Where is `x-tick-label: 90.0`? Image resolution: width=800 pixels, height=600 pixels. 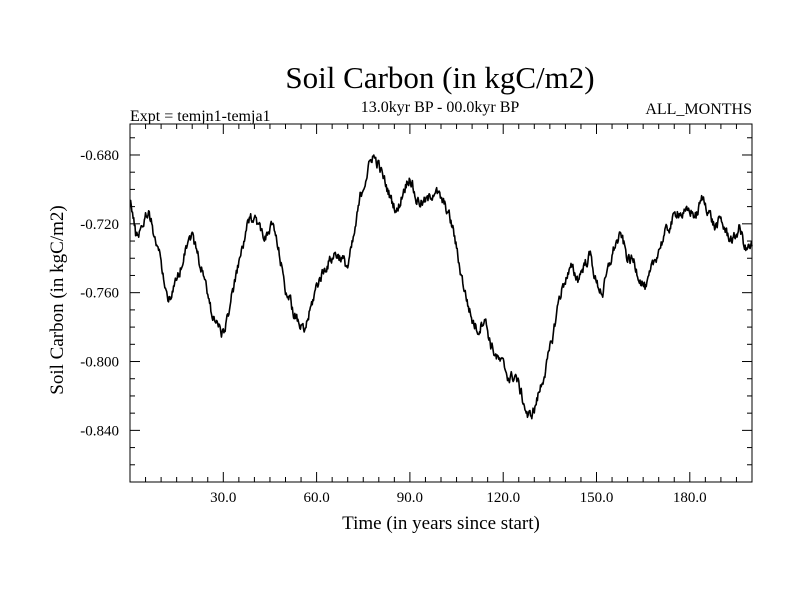
x-tick-label: 90.0 is located at coordinates (410, 498).